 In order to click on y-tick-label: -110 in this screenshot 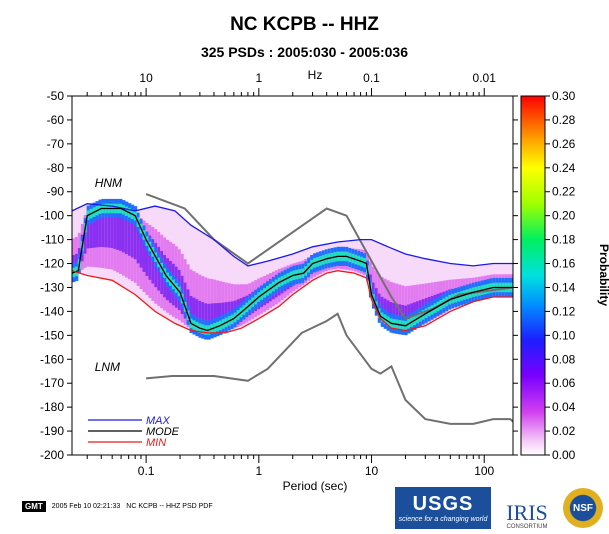, I will do `click(52, 240)`.